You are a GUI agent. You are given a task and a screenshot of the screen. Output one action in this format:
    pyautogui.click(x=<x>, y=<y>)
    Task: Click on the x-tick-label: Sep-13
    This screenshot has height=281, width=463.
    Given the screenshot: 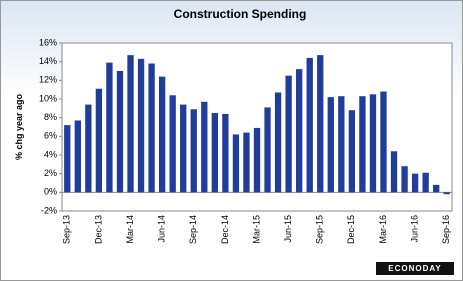 What is the action you would take?
    pyautogui.click(x=67, y=229)
    